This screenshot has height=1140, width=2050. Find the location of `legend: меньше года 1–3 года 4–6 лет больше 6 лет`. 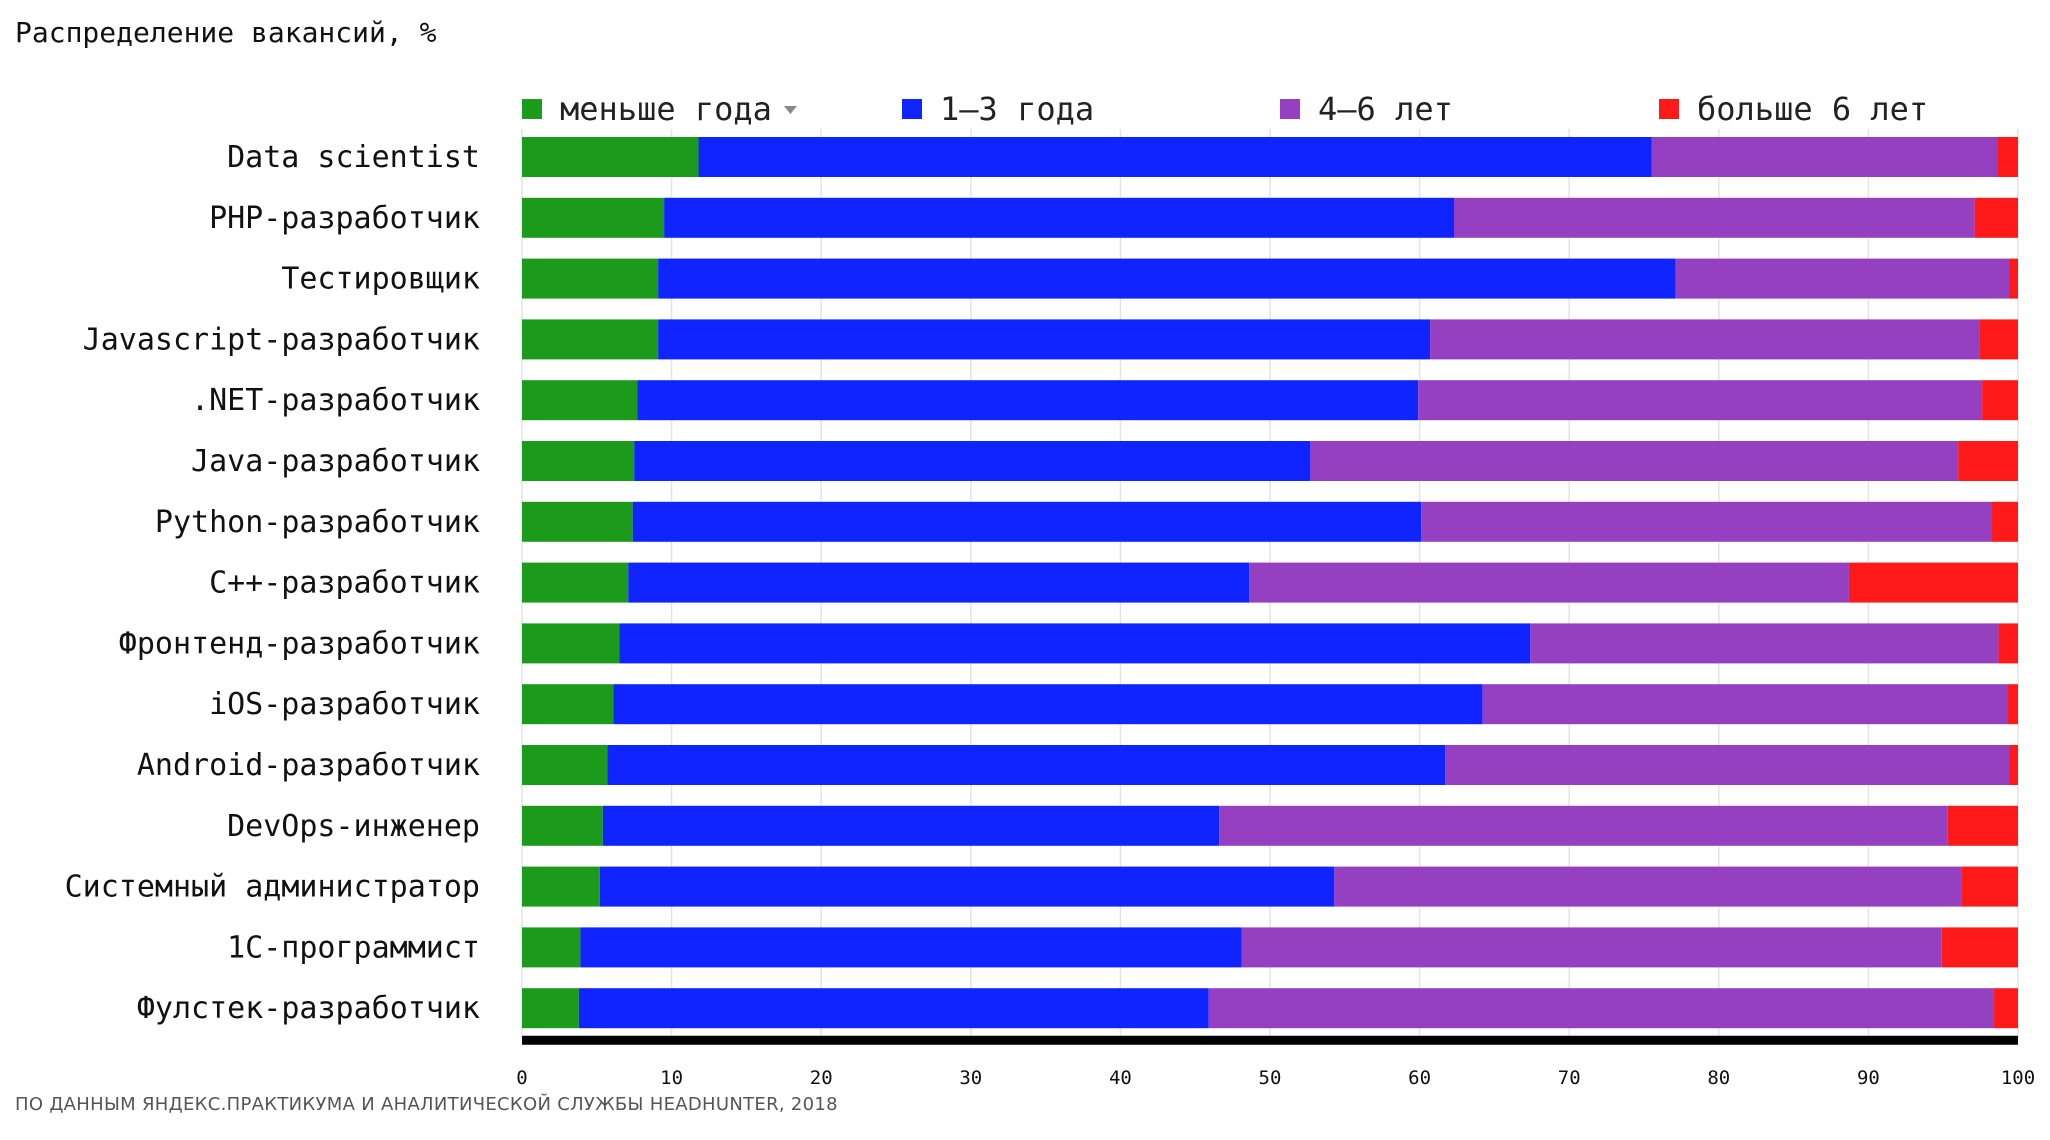

legend: меньше года 1–3 года 4–6 лет больше 6 лет is located at coordinates (1225, 109).